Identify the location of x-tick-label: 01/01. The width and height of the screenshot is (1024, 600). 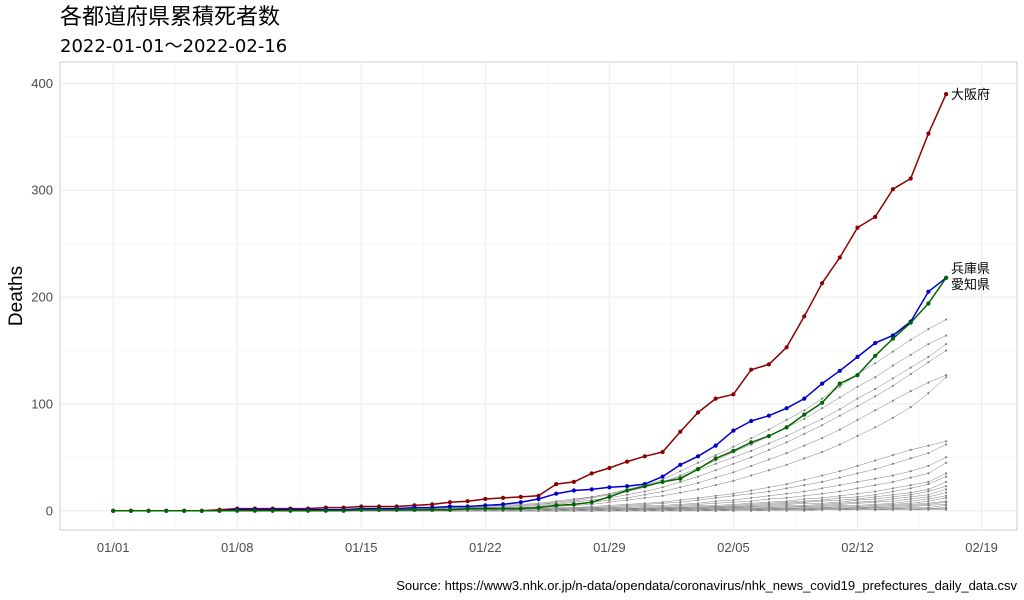
(113, 547).